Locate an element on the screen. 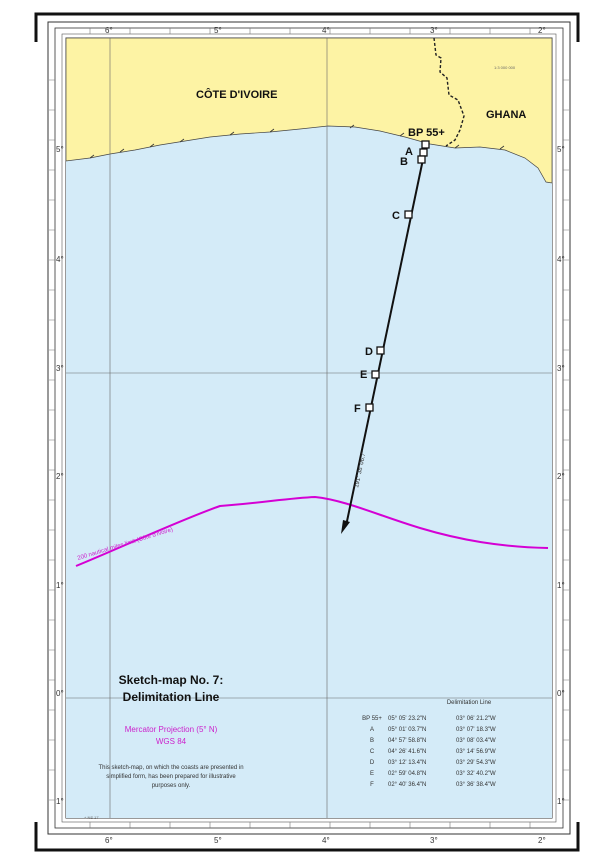 The height and width of the screenshot is (865, 604). land-area is located at coordinates (309, 110).